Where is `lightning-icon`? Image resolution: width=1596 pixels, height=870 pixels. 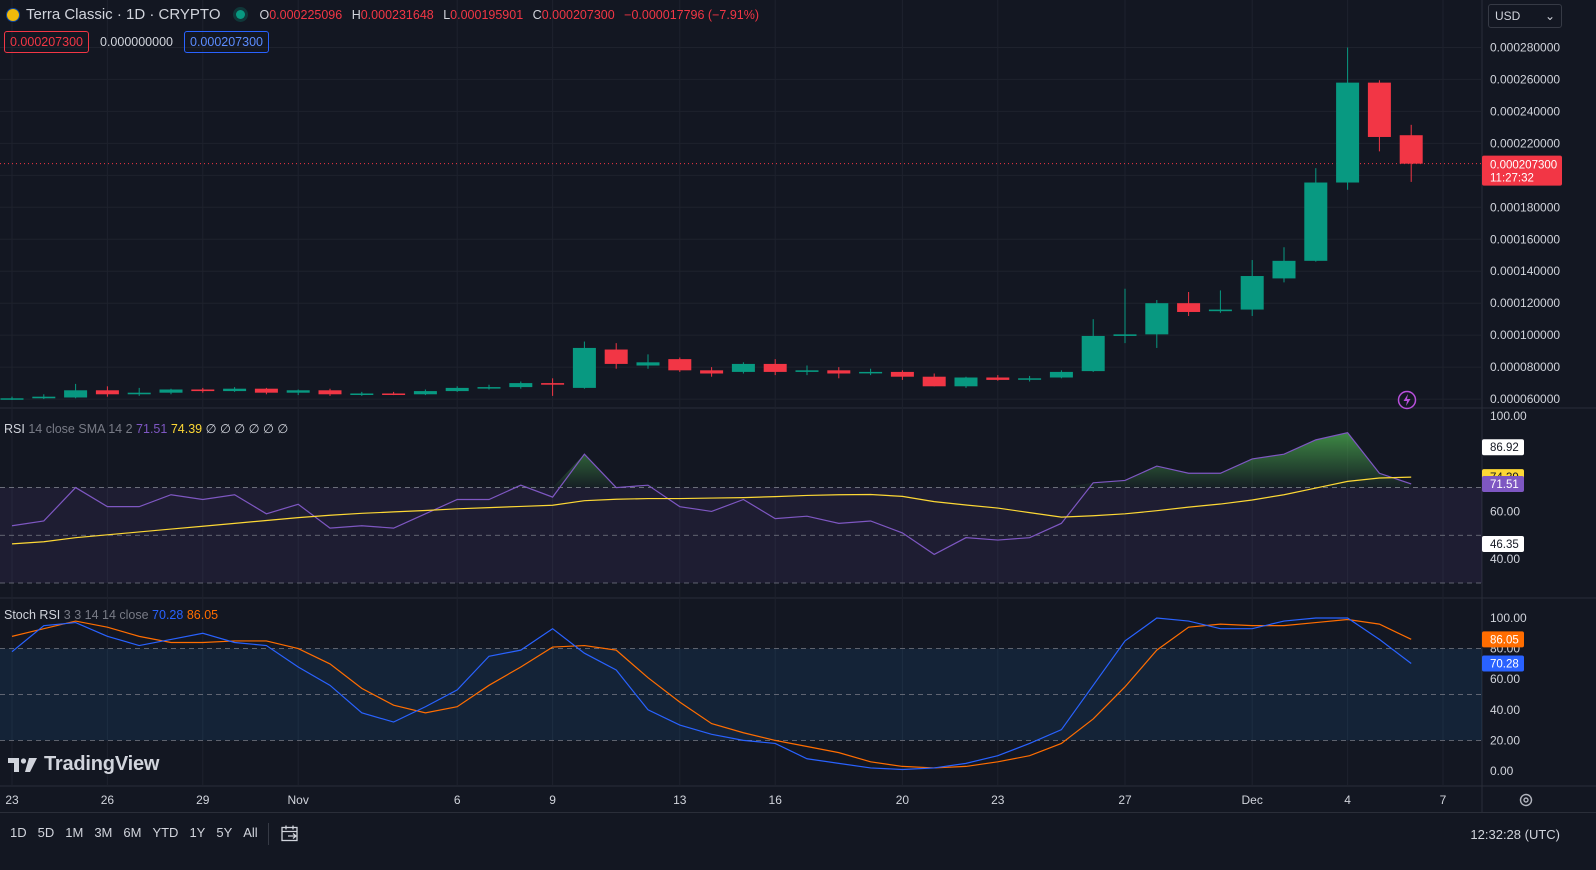
lightning-icon is located at coordinates (1407, 400).